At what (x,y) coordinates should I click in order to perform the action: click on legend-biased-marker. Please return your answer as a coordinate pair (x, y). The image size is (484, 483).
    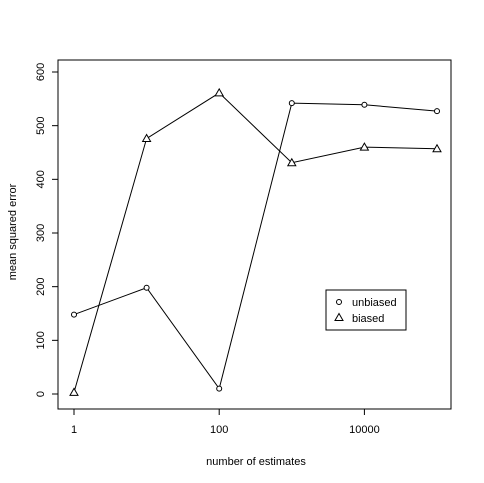
    Looking at the image, I should click on (339, 316).